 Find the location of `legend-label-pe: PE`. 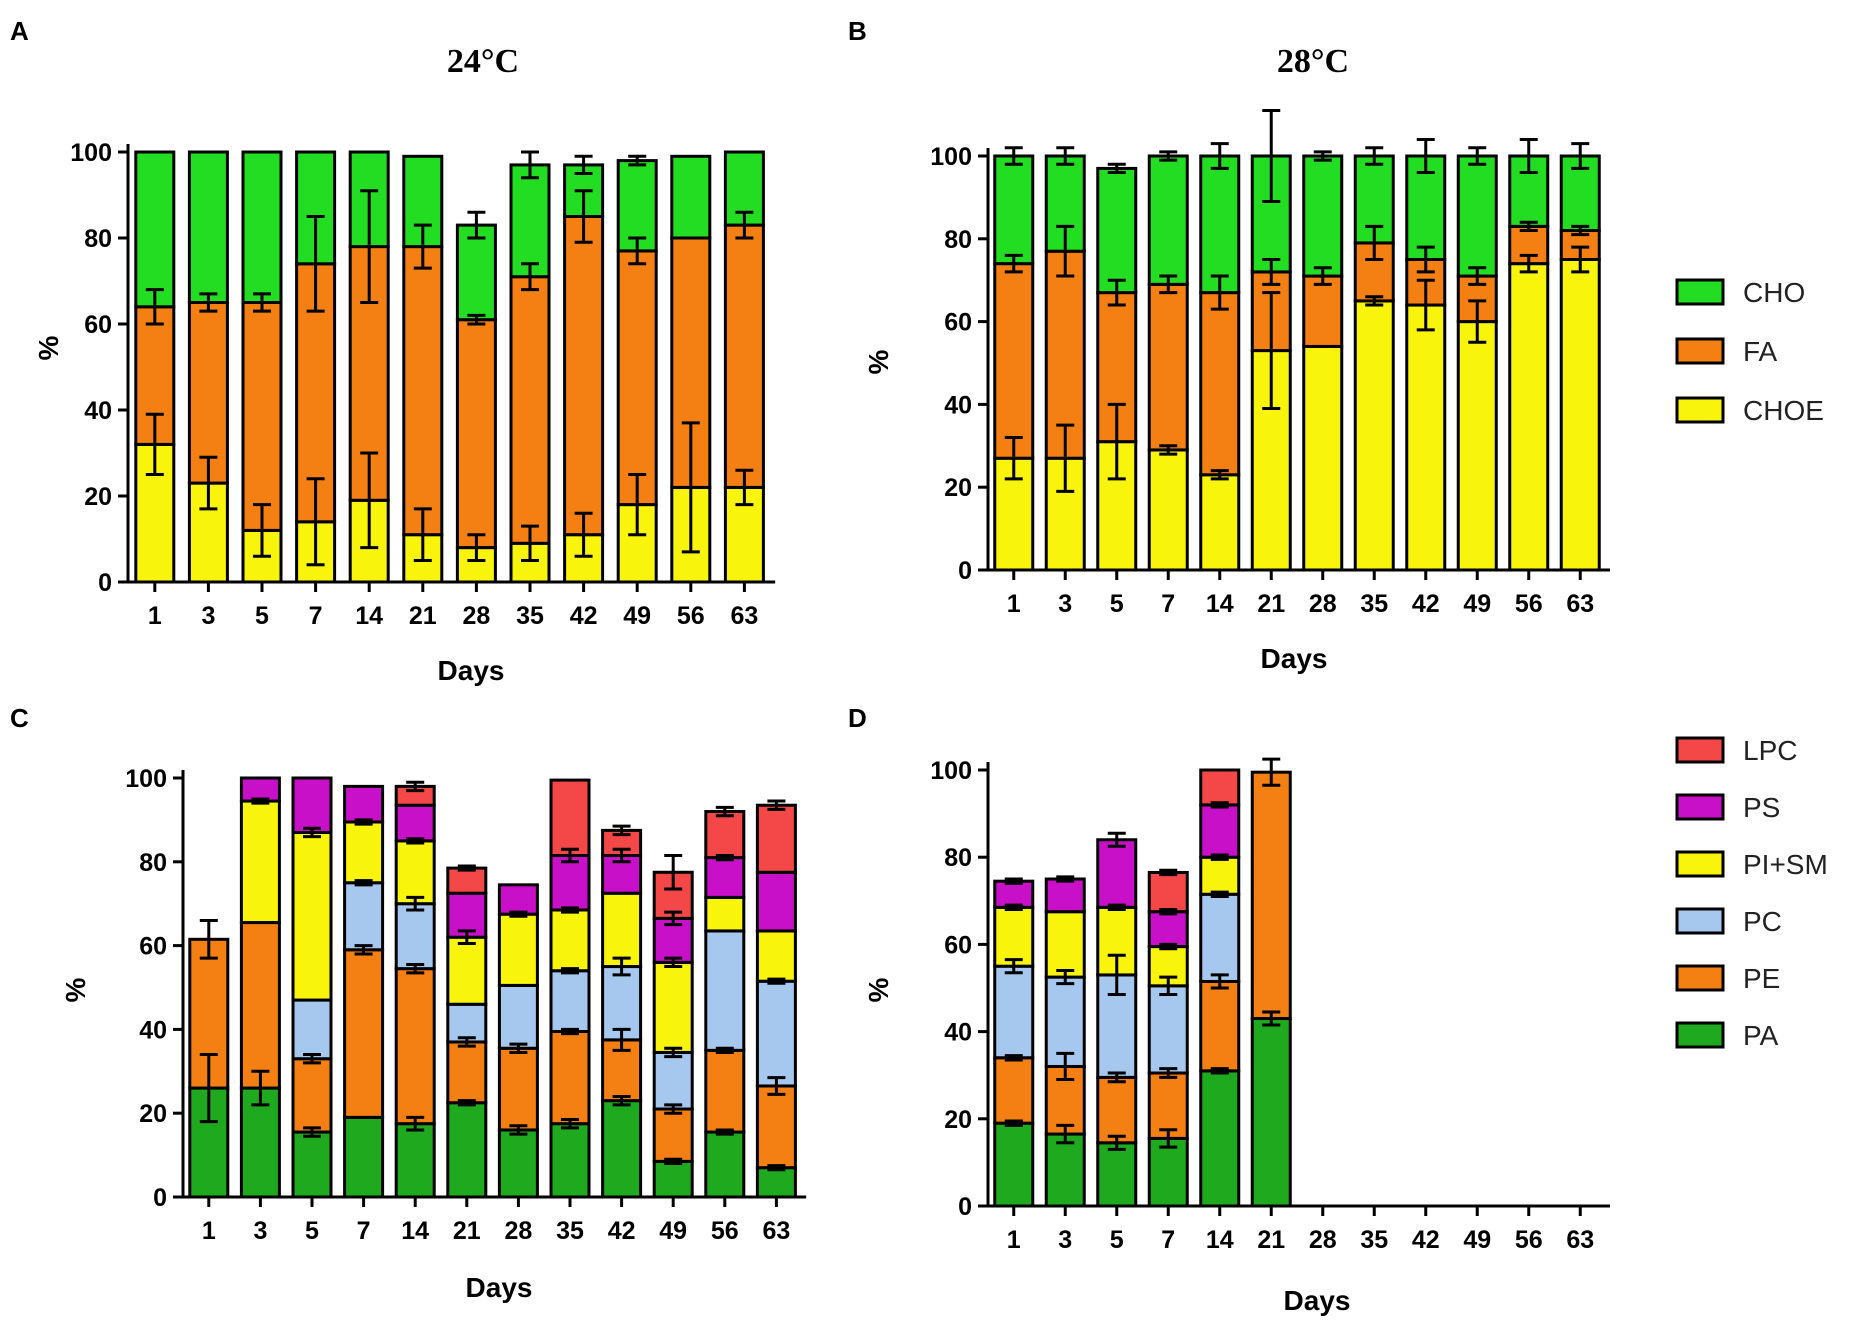

legend-label-pe: PE is located at coordinates (1761, 978).